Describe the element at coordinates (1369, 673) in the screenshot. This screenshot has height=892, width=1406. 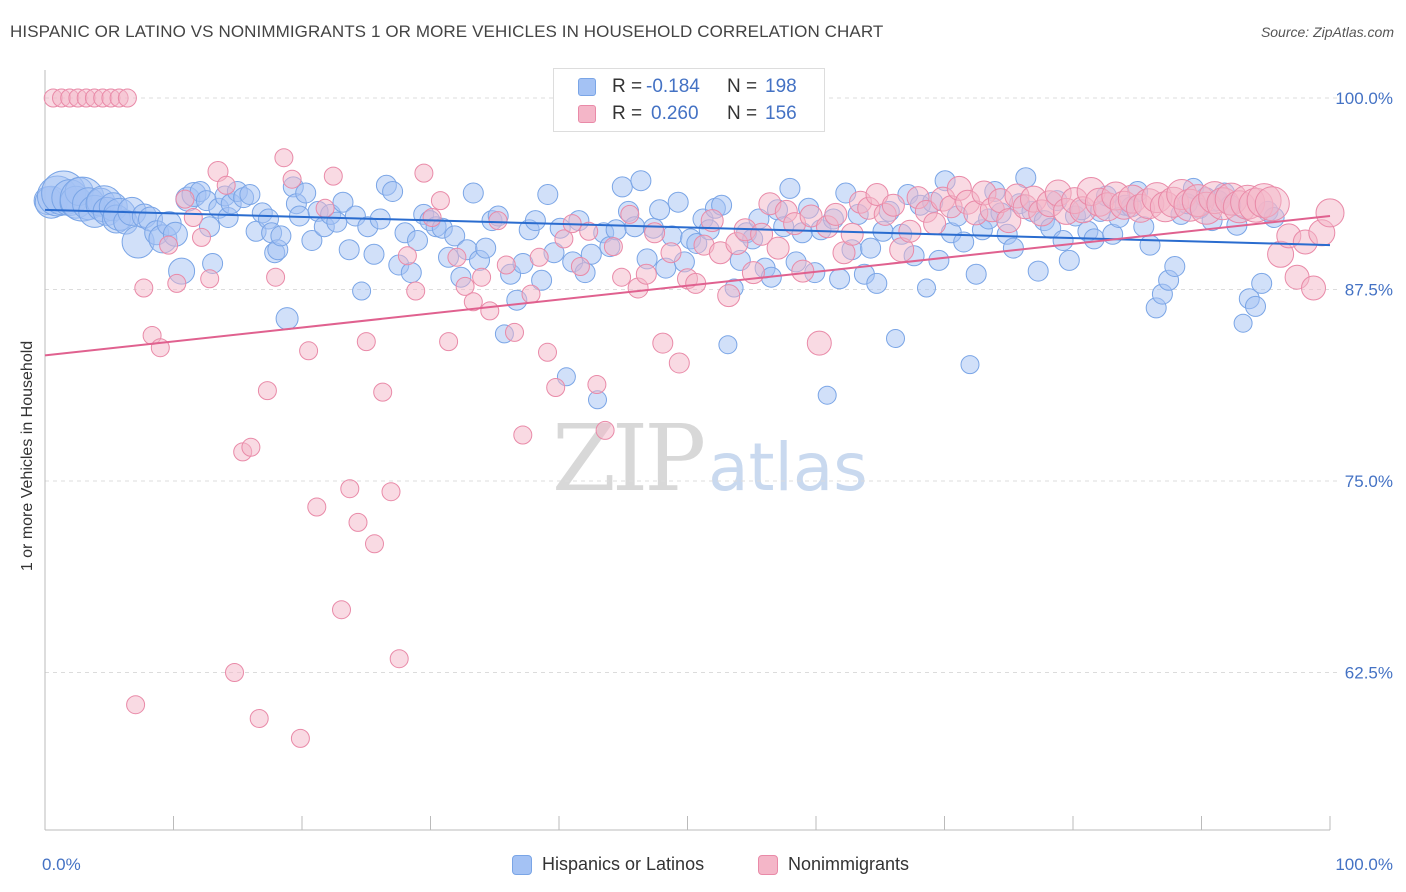
I see `y-tick-label: 62.5%` at that location.